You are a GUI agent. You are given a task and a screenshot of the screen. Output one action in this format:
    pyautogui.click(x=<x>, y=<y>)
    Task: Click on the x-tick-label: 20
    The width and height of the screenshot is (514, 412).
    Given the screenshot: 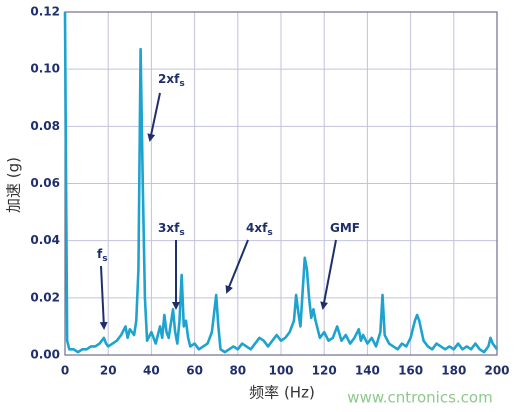 What is the action you would take?
    pyautogui.click(x=108, y=371)
    